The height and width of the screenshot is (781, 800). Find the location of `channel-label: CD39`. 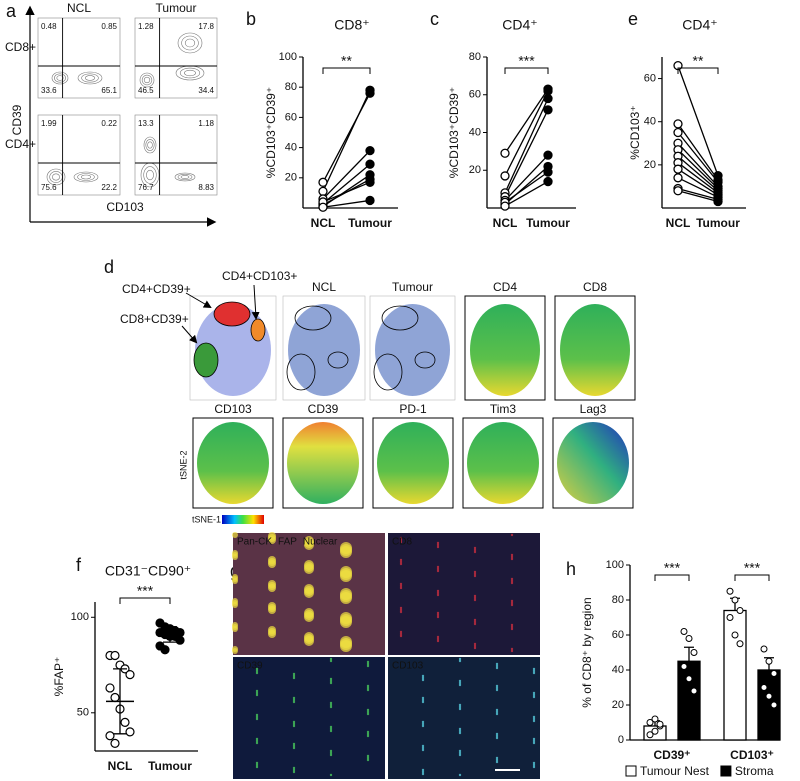

channel-label: CD39 is located at coordinates (250, 666).